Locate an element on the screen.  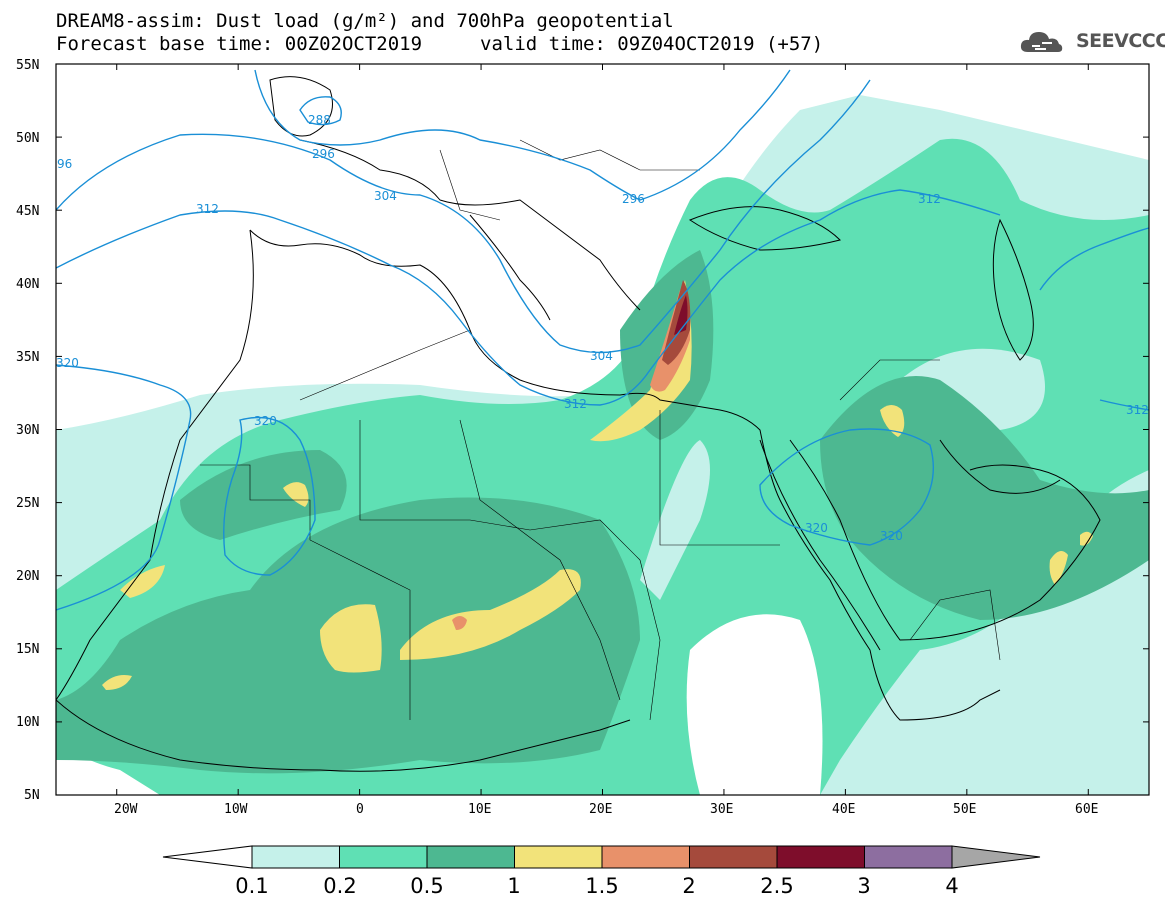
longitude-labels: 20W 10W 0 10E 20E 30E 40E 50E 60E is located at coordinates (606, 809).